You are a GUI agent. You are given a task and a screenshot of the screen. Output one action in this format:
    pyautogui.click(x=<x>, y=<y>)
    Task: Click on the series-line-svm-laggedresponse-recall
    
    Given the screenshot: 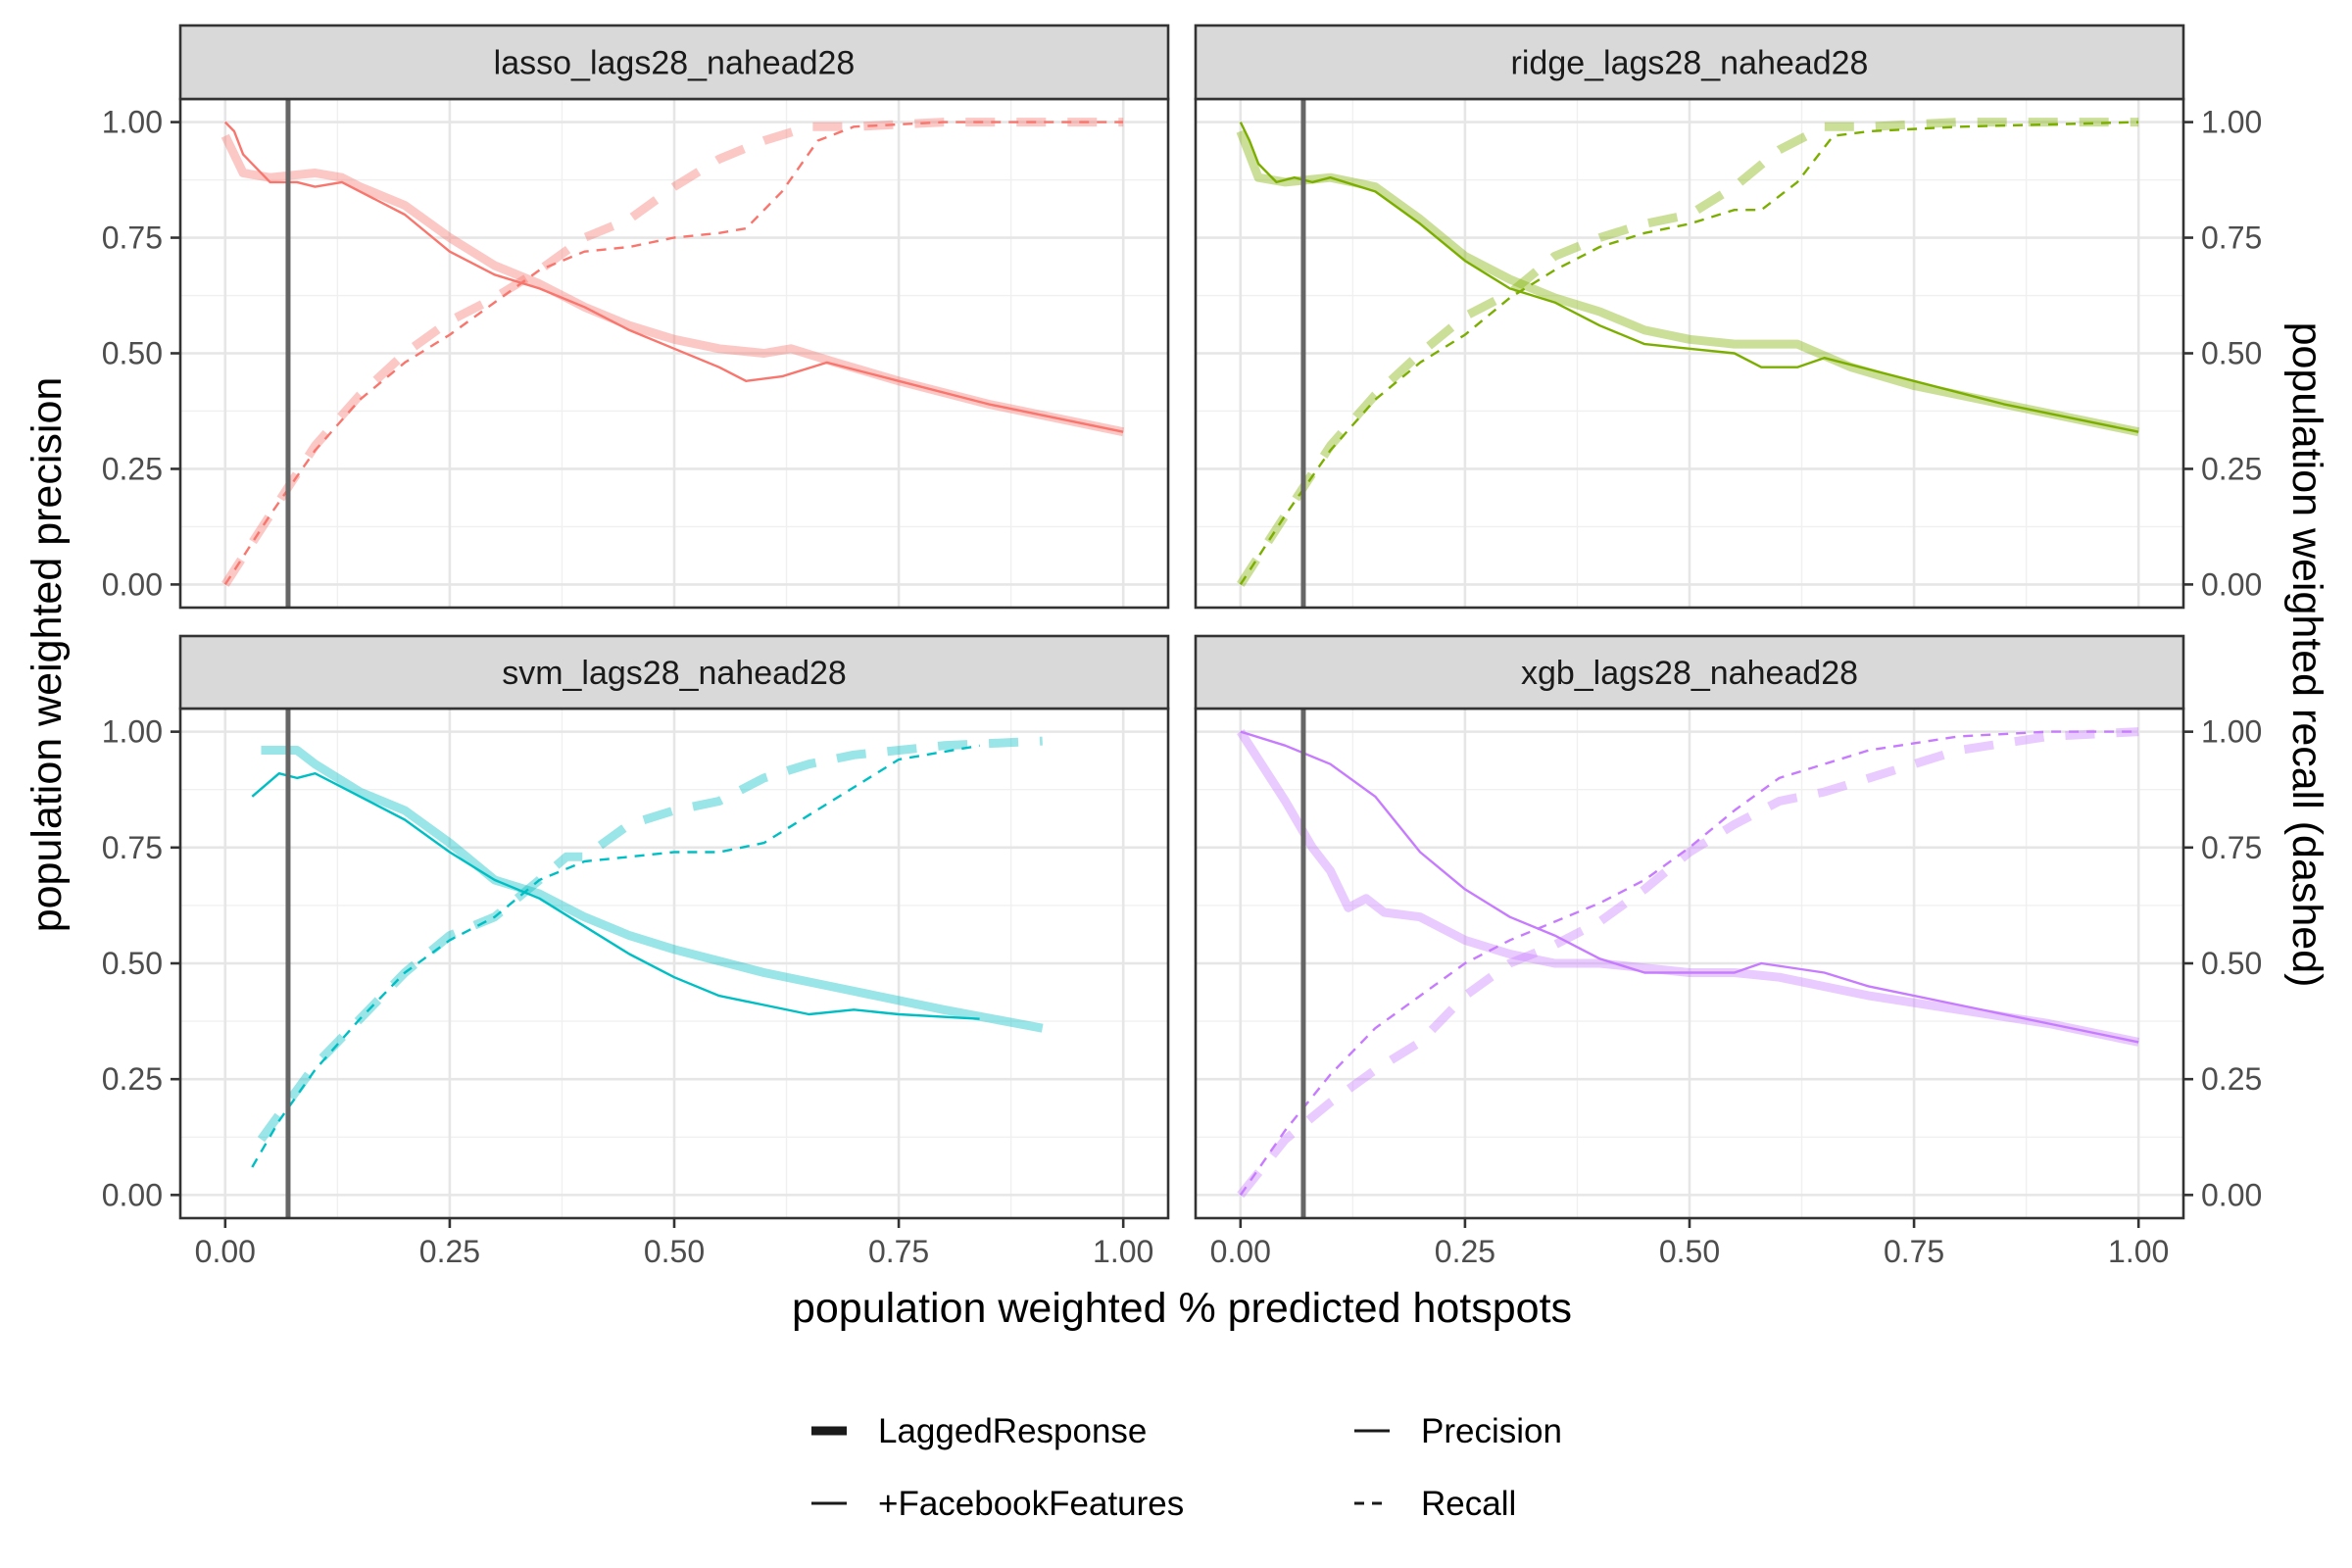 What is the action you would take?
    pyautogui.click(x=650, y=939)
    